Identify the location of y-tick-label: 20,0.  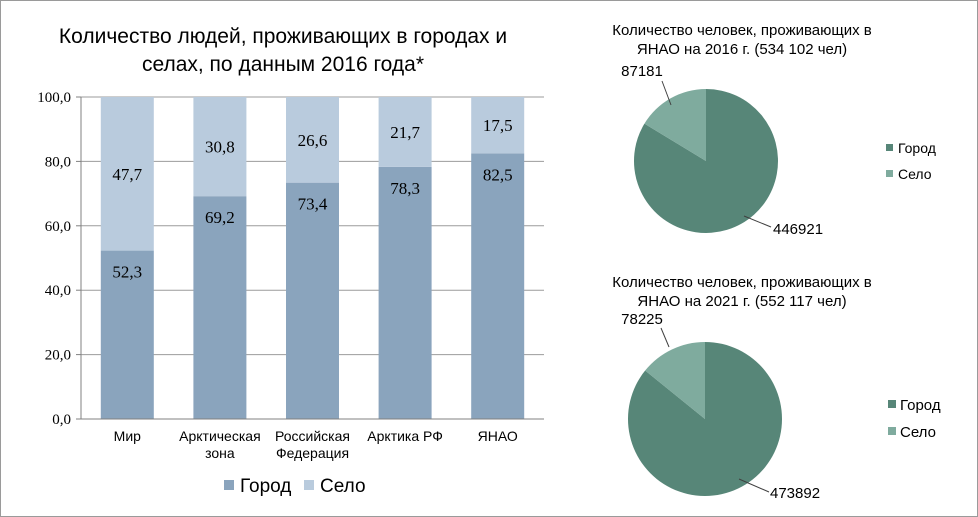
(58, 356).